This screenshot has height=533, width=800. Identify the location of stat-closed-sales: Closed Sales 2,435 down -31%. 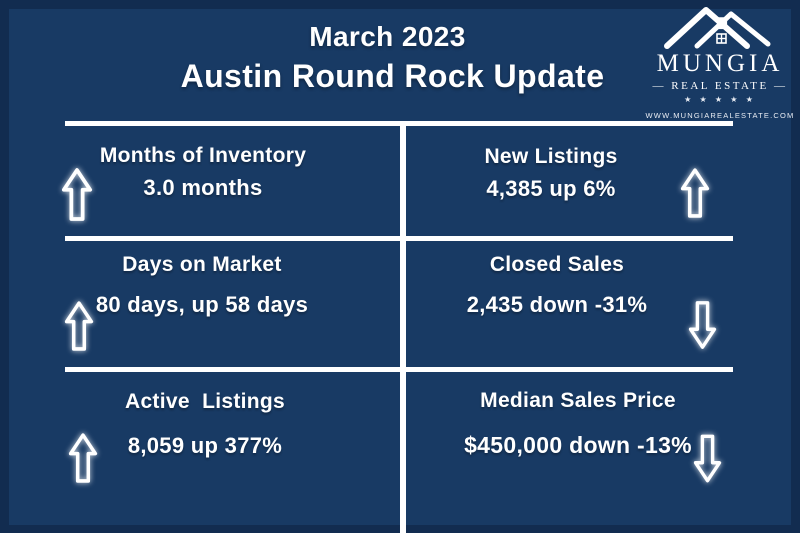
(557, 285).